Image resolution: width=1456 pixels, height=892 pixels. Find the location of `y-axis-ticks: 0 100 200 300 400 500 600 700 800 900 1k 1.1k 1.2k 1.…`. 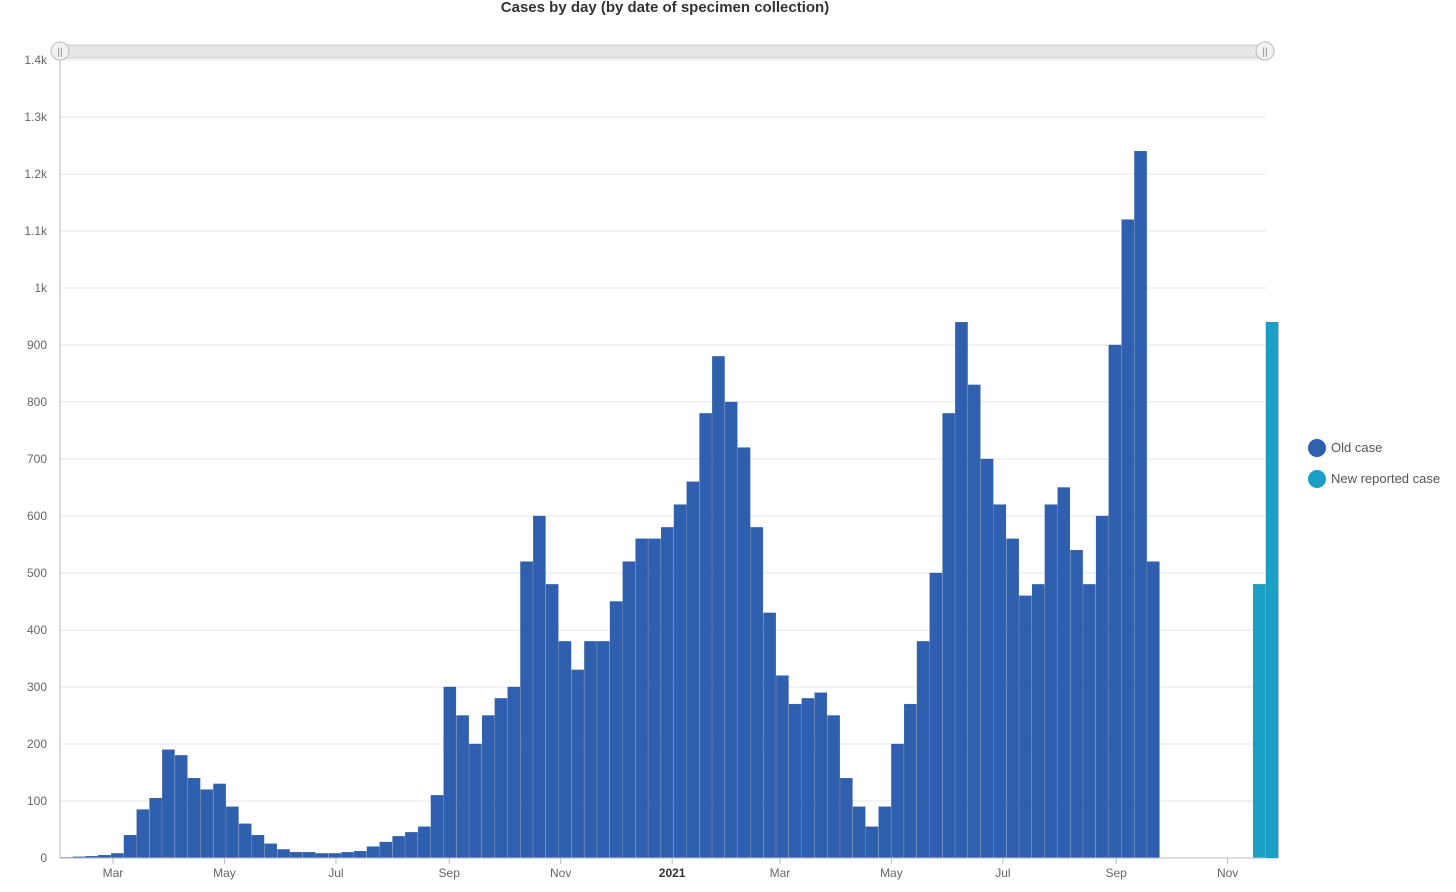

y-axis-ticks: 0 100 200 300 400 500 600 700 800 900 1k 1.1k 1.2k 1.… is located at coordinates (36, 459).